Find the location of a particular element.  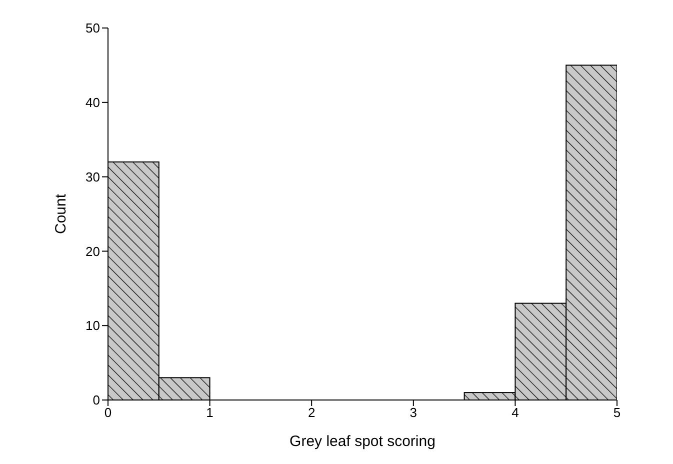

y-tick-label: 10 is located at coordinates (93, 326).